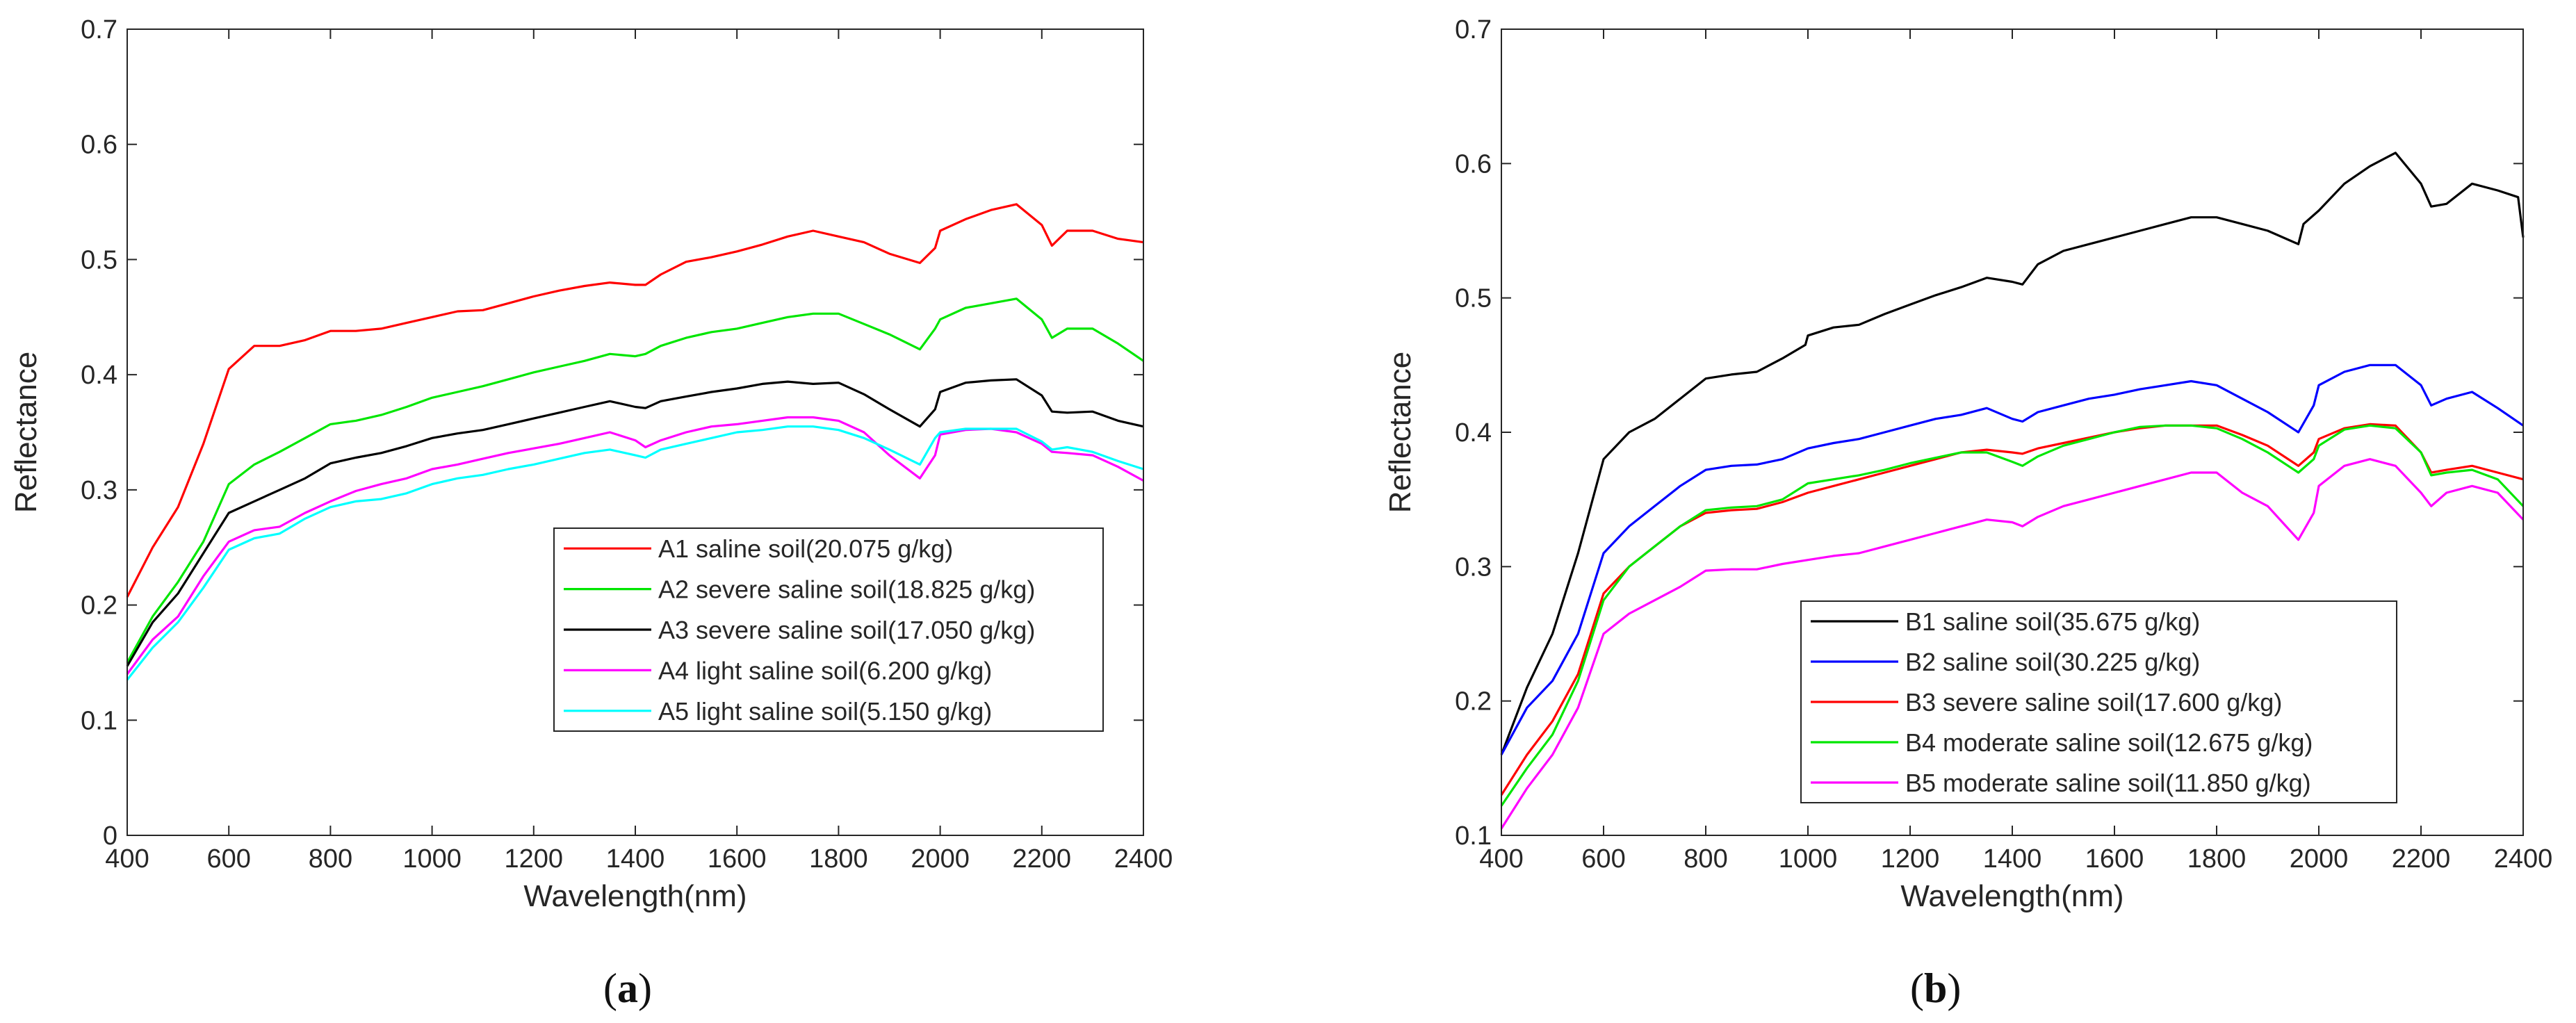 This screenshot has height=1023, width=2576. What do you see at coordinates (825, 671) in the screenshot?
I see `panel-a-legend-entry-4: A4 light saline soil(6.200 g/kg)` at bounding box center [825, 671].